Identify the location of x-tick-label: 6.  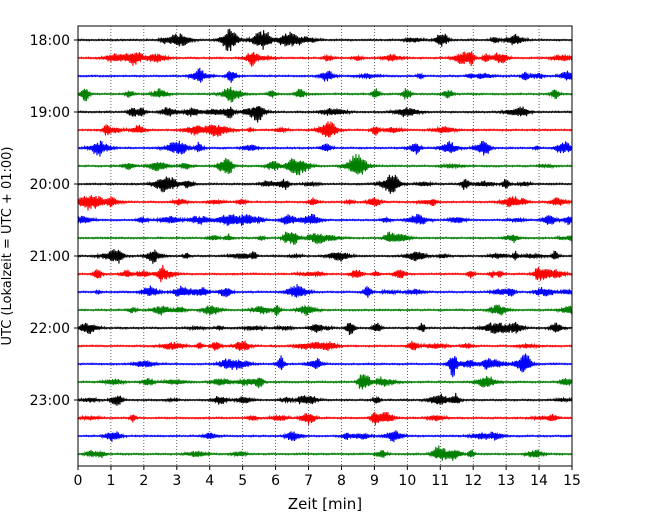
(275, 481).